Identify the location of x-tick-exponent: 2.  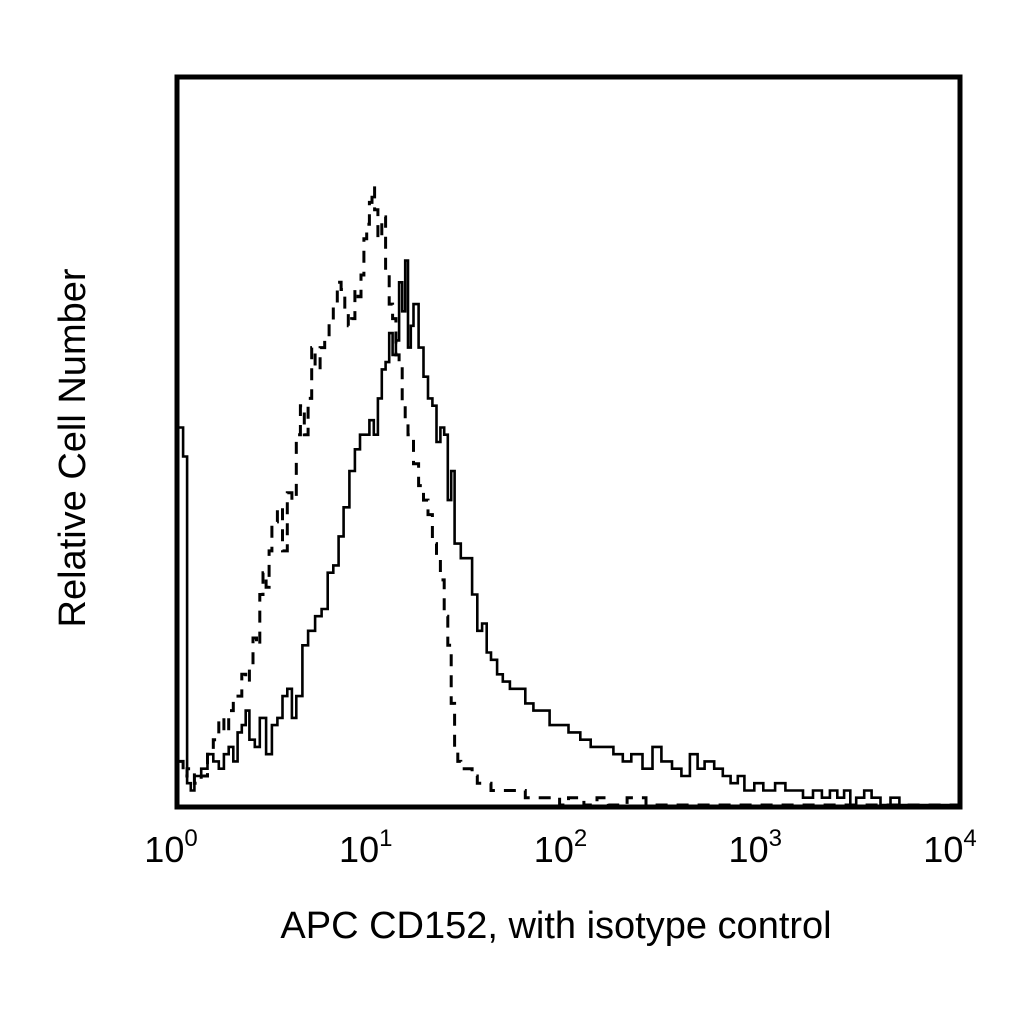
(580, 838).